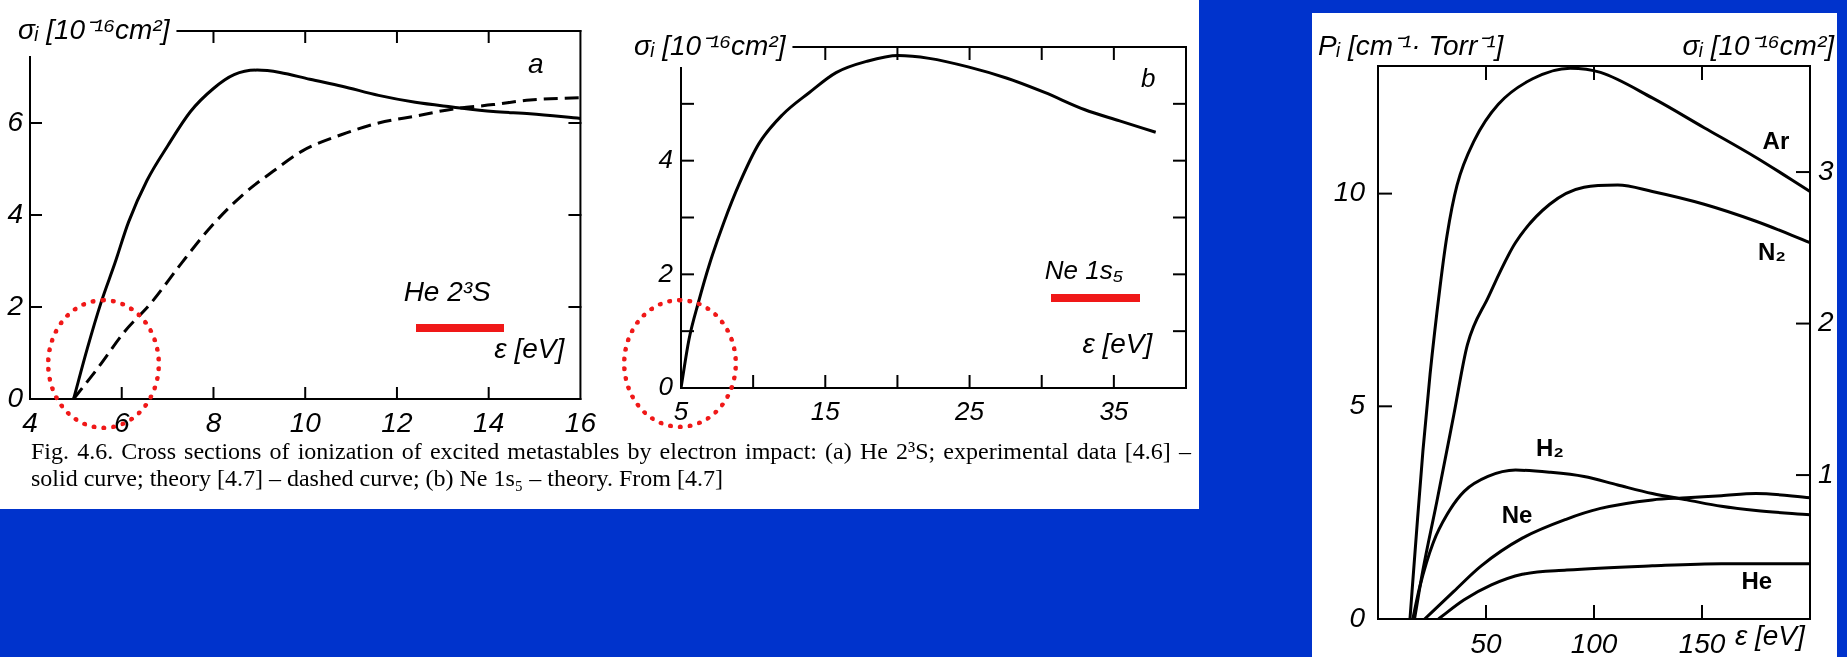 This screenshot has width=1847, height=657. Describe the element at coordinates (1702, 642) in the screenshot. I see `x-tick-label: 150` at that location.